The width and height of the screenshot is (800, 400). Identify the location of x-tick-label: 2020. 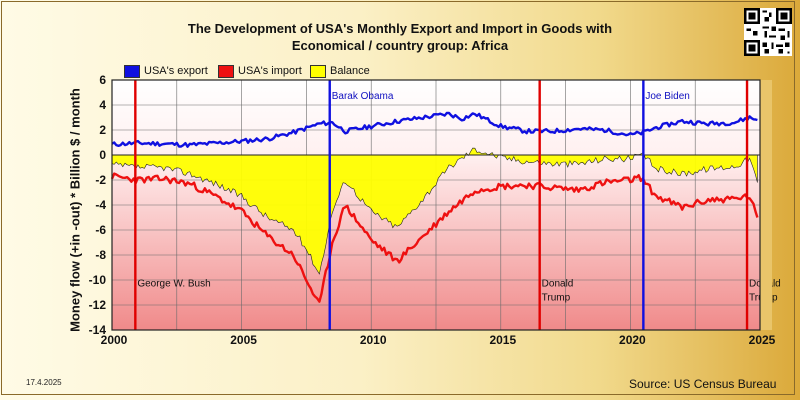
(632, 340).